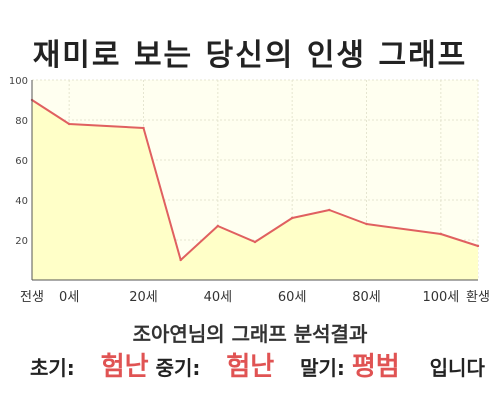  I want to click on result-suffix: 입니다, so click(457, 368).